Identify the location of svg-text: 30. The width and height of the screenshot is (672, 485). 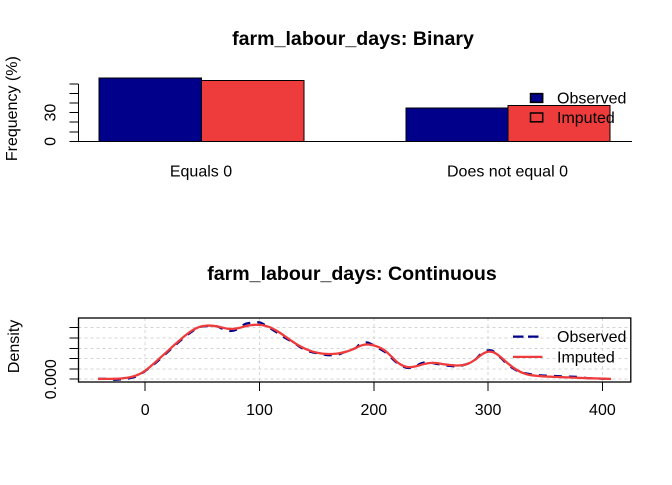
(51, 113).